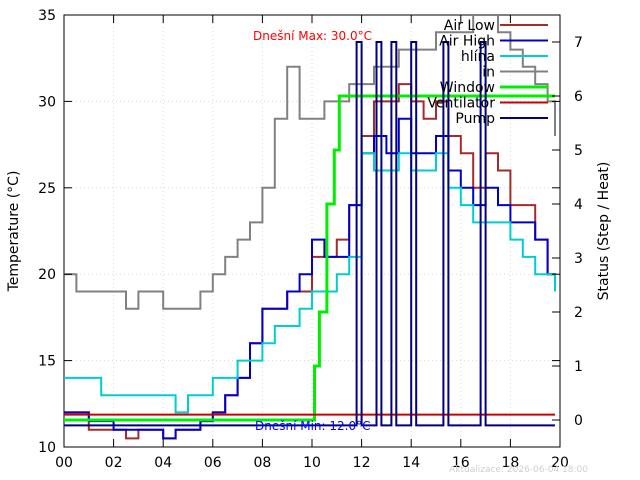 The width and height of the screenshot is (640, 480). Describe the element at coordinates (560, 463) in the screenshot. I see `x-tick-label: 20` at that location.